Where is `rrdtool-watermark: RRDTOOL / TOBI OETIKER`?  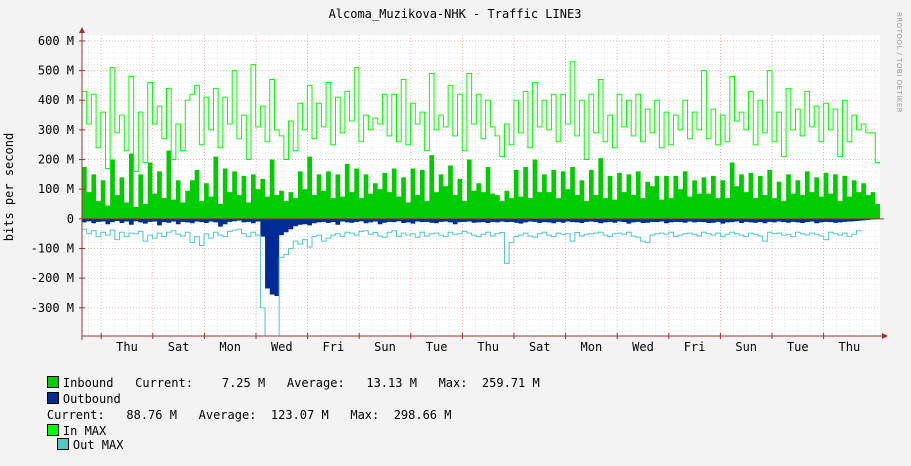
rrdtool-watermark: RRDTOOL / TOBI OETIKER is located at coordinates (899, 63).